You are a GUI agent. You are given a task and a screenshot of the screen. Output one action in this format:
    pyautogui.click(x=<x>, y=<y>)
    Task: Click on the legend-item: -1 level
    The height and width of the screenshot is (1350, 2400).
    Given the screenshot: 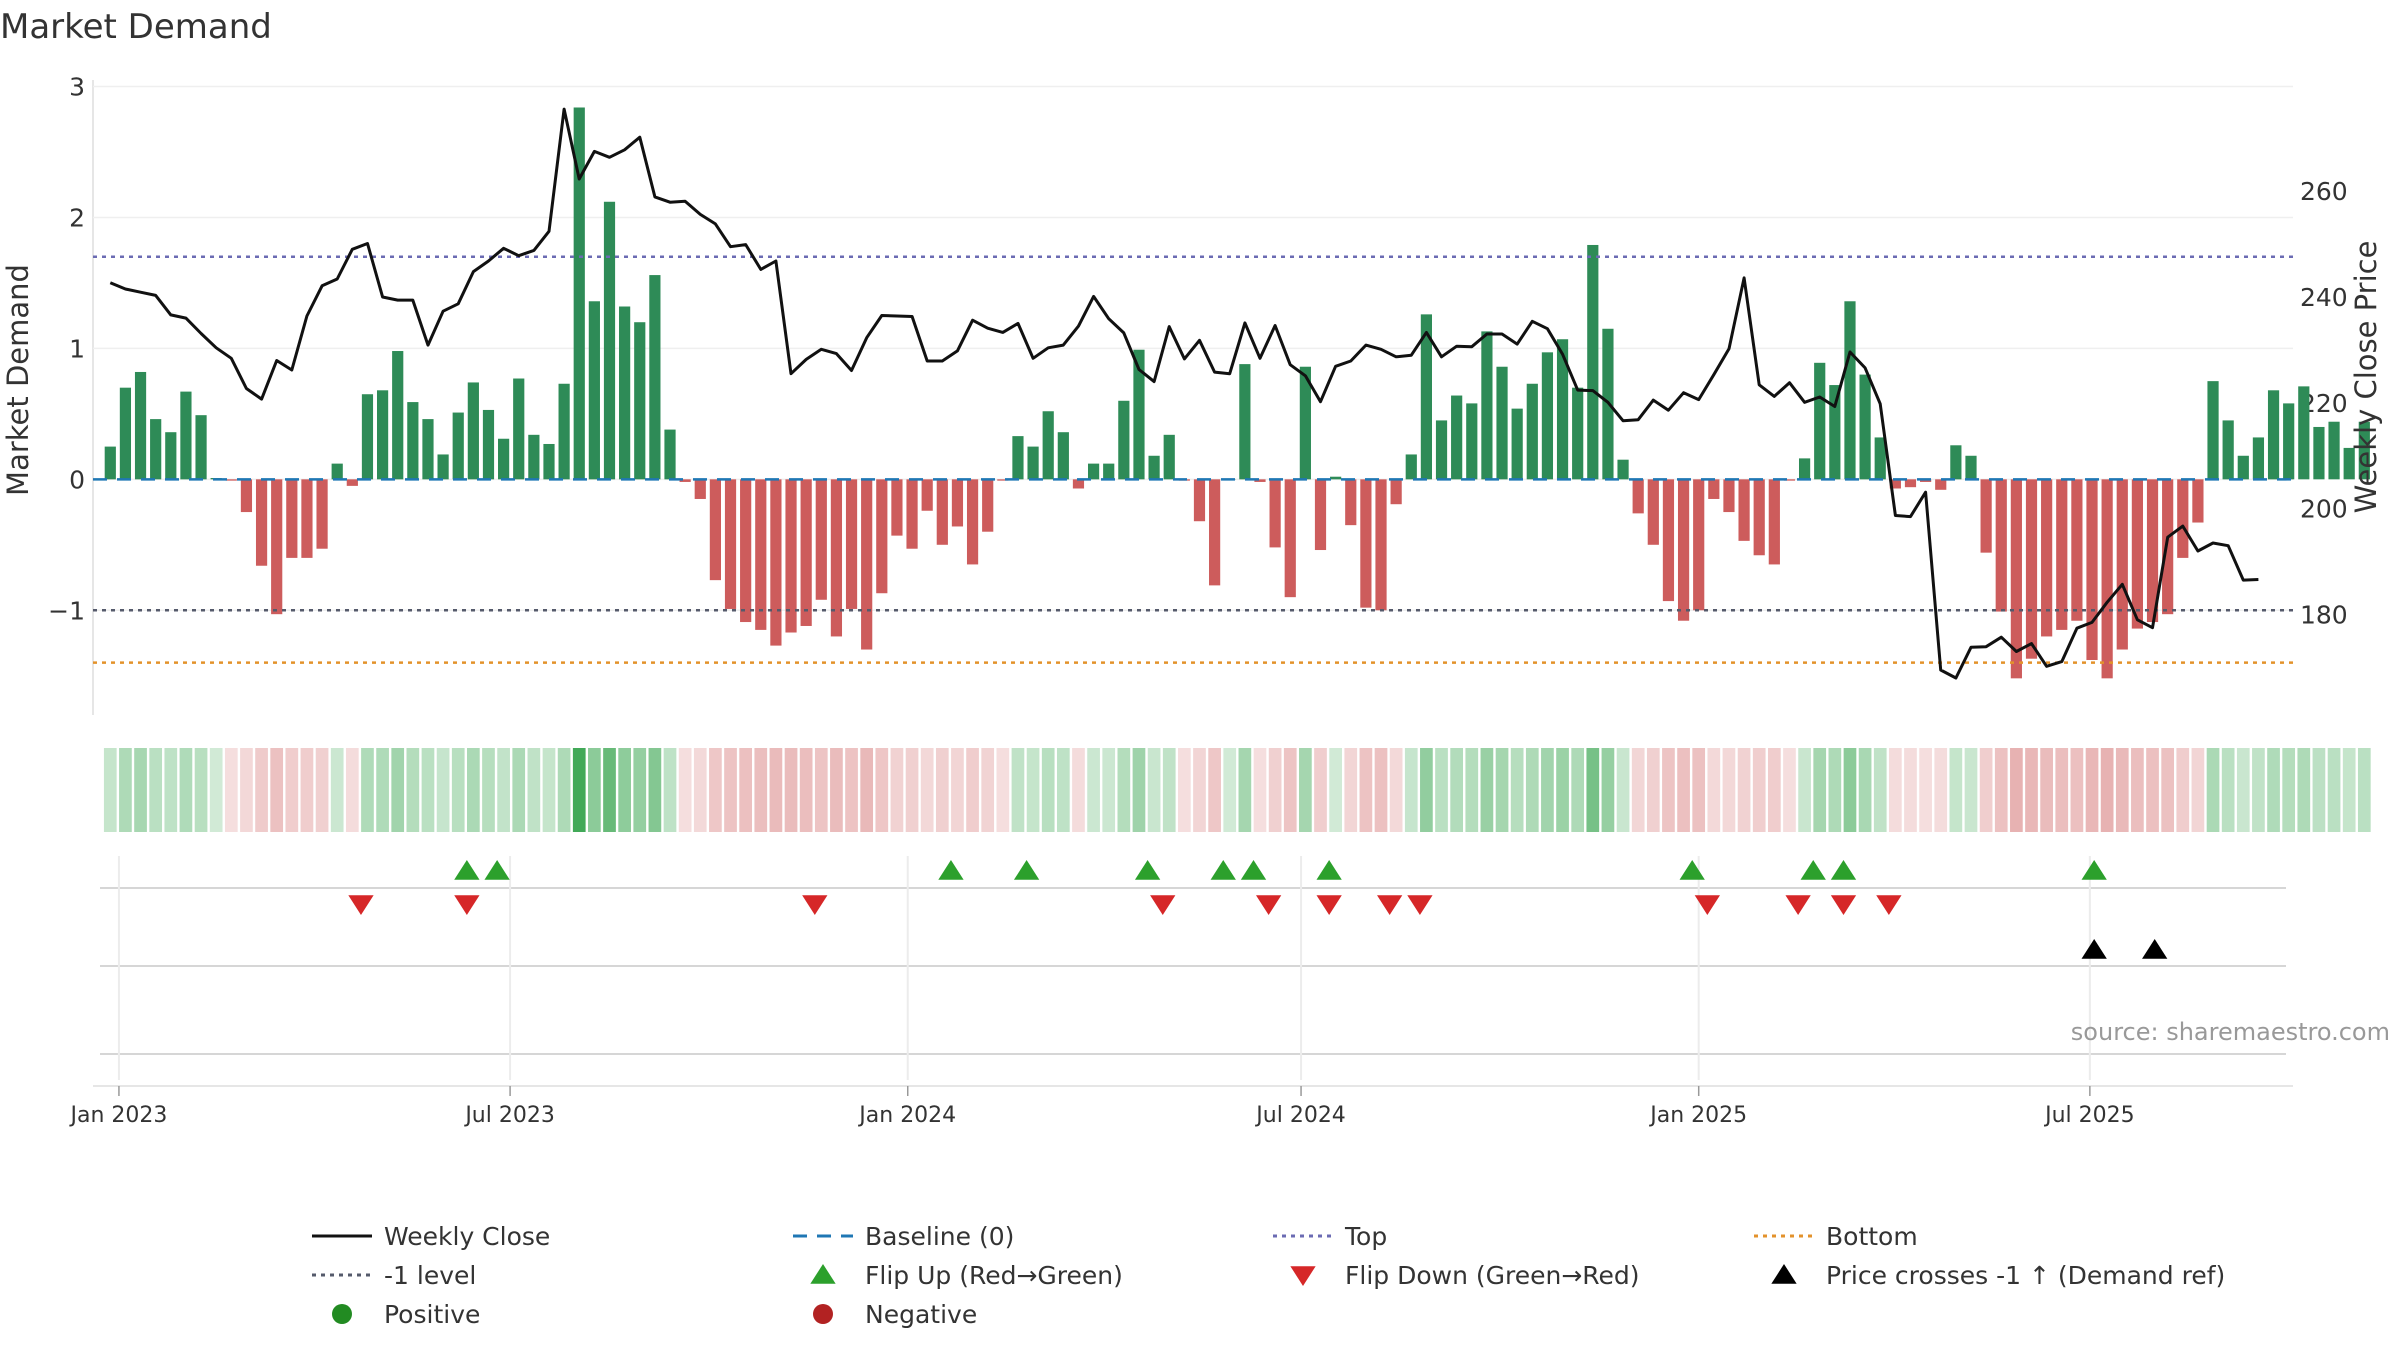 What is the action you would take?
    pyautogui.click(x=394, y=1275)
    